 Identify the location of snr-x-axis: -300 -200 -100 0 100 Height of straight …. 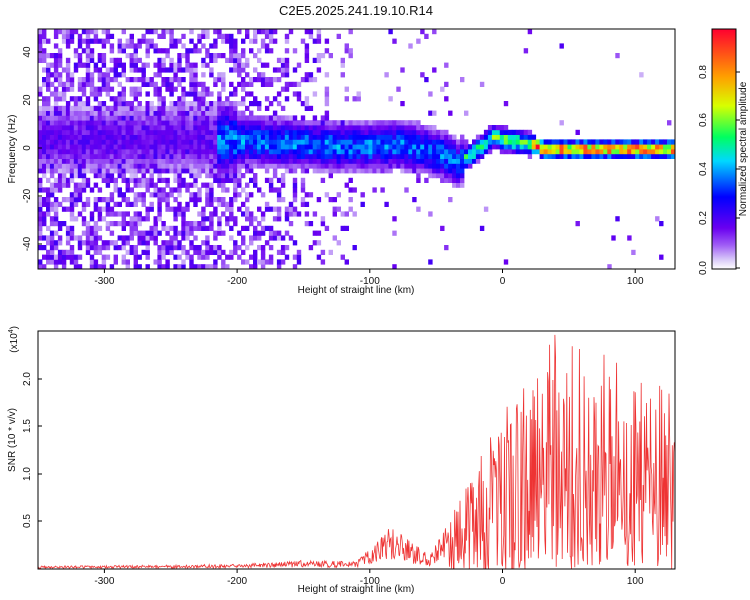
(369, 582).